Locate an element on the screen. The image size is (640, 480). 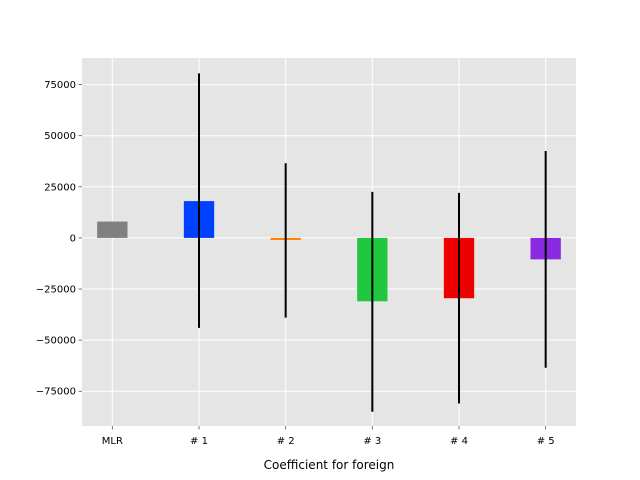
x-tick-label: MLR is located at coordinates (112, 441).